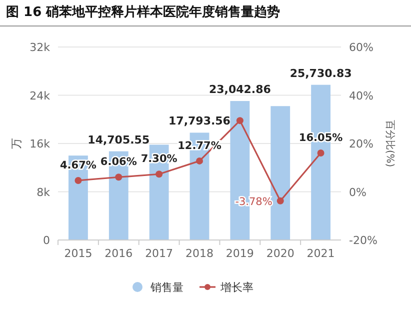 The width and height of the screenshot is (411, 325). Describe the element at coordinates (280, 253) in the screenshot. I see `x-tick-label: 2020` at that location.